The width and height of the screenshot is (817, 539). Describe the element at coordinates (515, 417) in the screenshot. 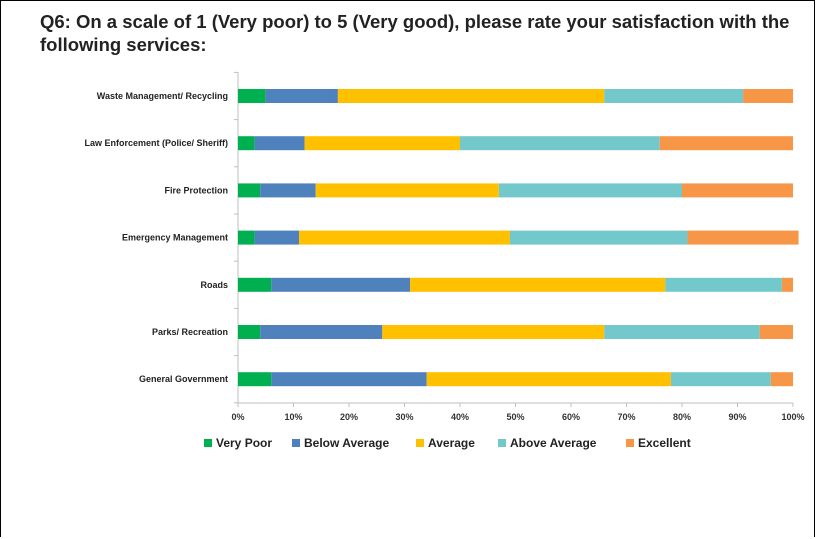

I see `x-tick-label: 50%` at that location.